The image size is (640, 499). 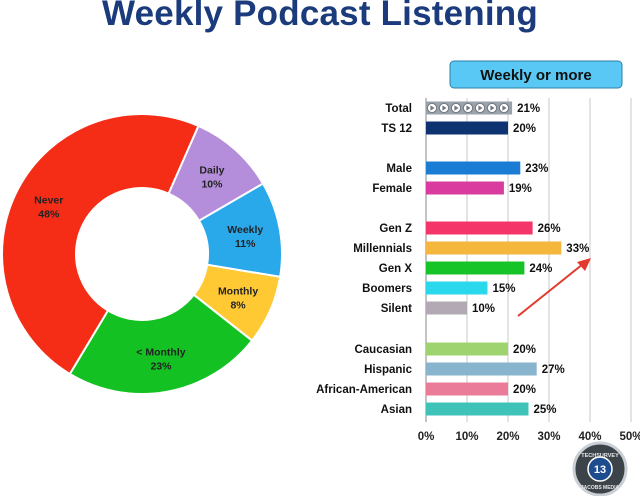 I want to click on bar-millennials, so click(x=494, y=248).